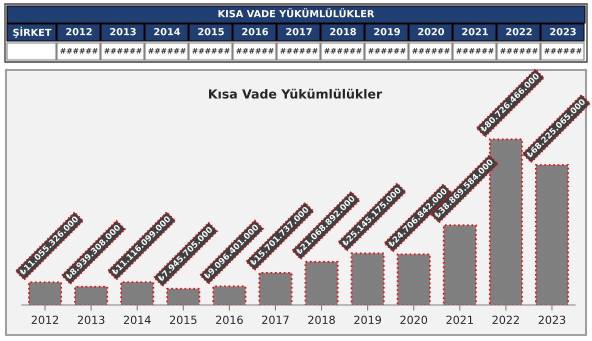 This screenshot has height=341, width=592. I want to click on category-label: 2023, so click(563, 32).